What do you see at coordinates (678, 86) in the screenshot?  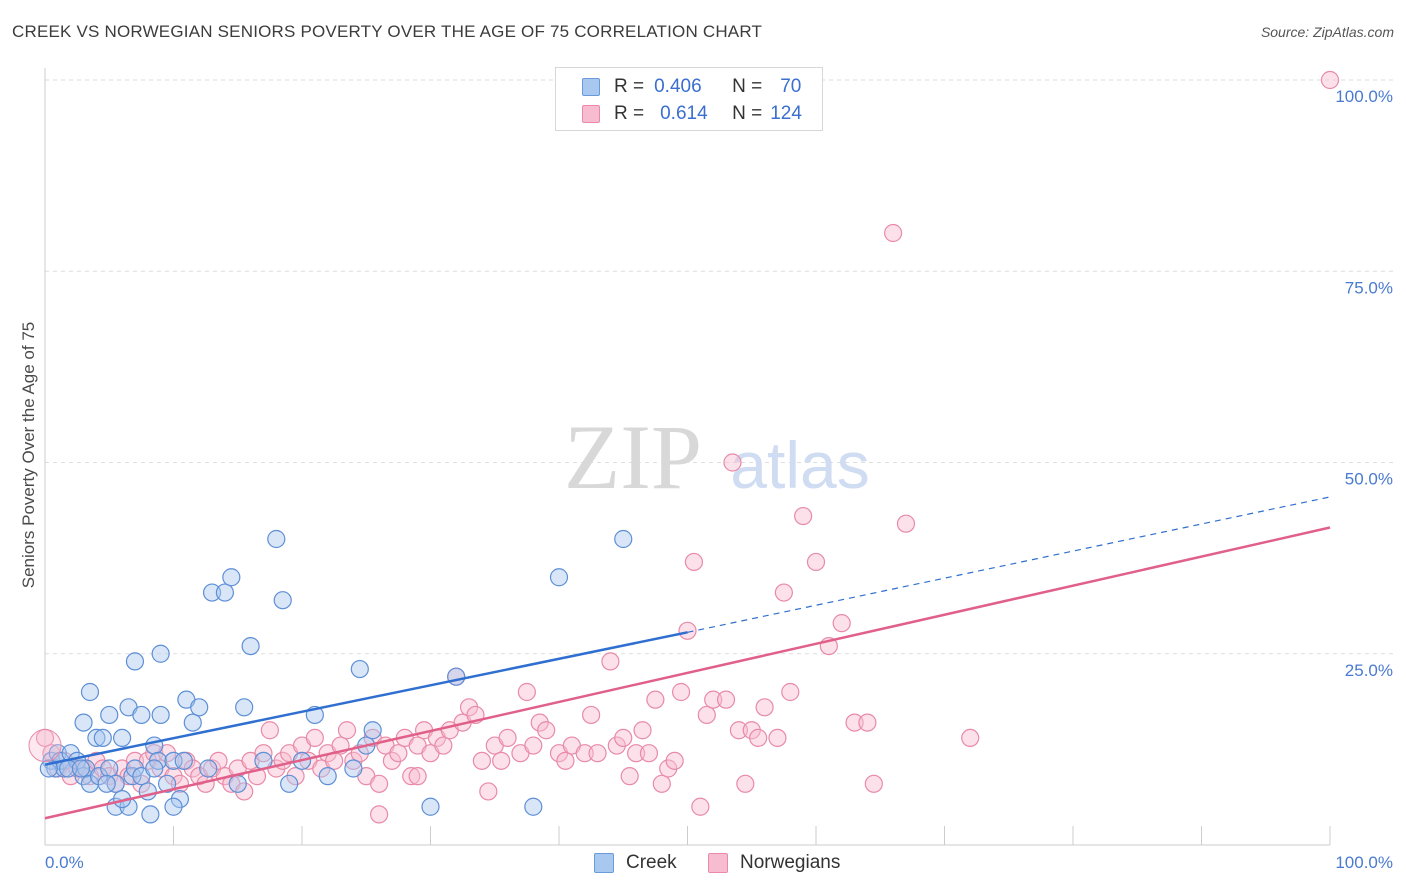 I see `legend-r-value: 0.406` at bounding box center [678, 86].